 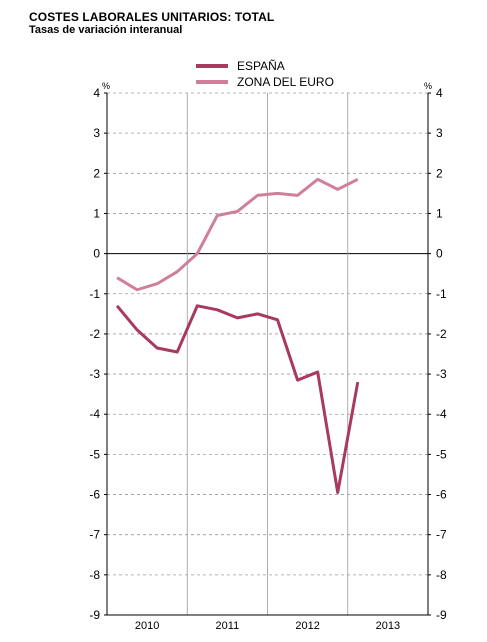 What do you see at coordinates (94, 575) in the screenshot?
I see `y-tick-label-left: -8` at bounding box center [94, 575].